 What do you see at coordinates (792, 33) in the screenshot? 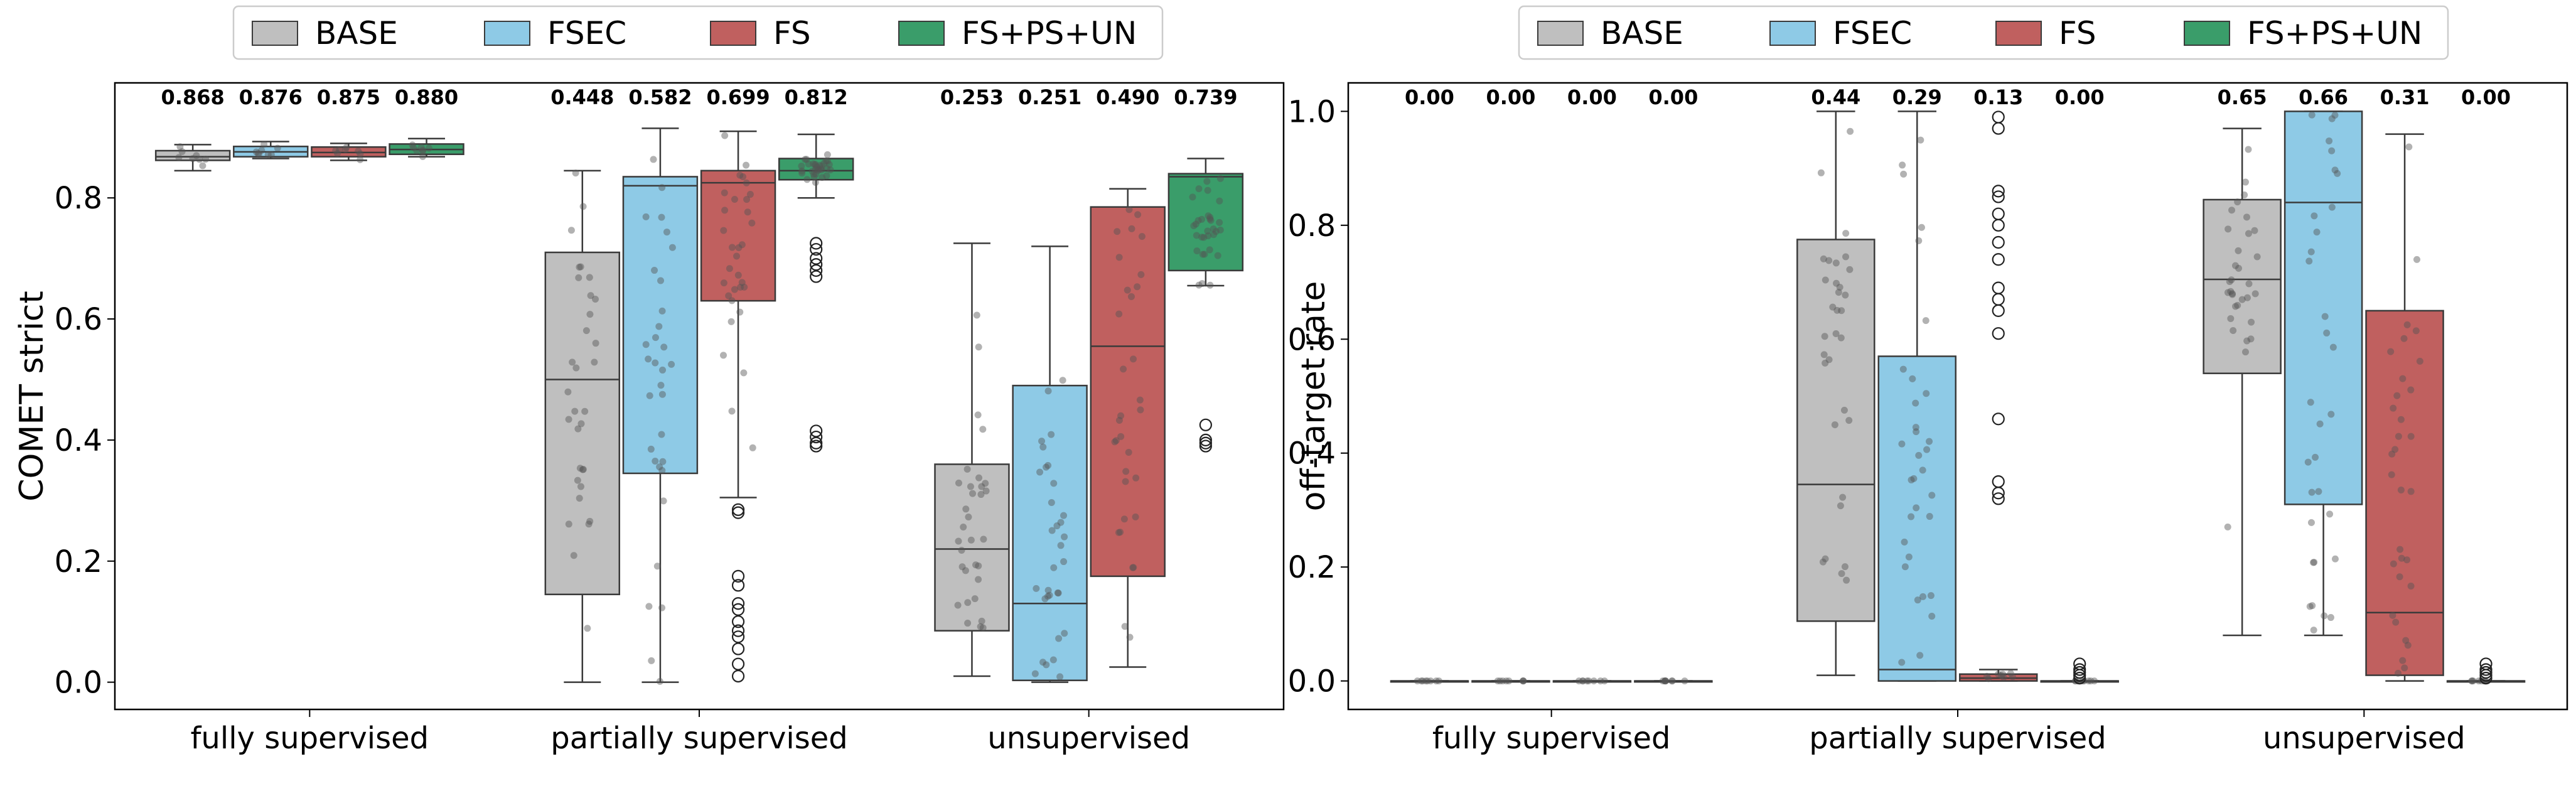
I see `legend-label-fs: FS` at bounding box center [792, 33].